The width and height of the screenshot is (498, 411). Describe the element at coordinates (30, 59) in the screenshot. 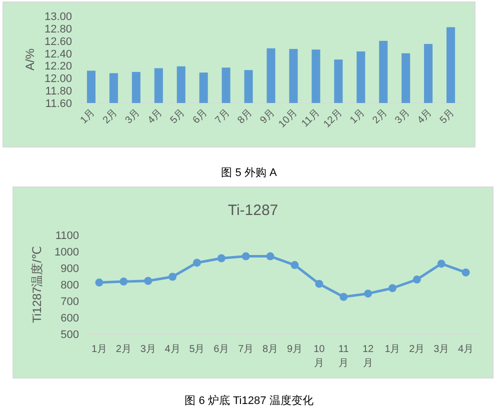

I see `y-axis-title: A/%` at that location.